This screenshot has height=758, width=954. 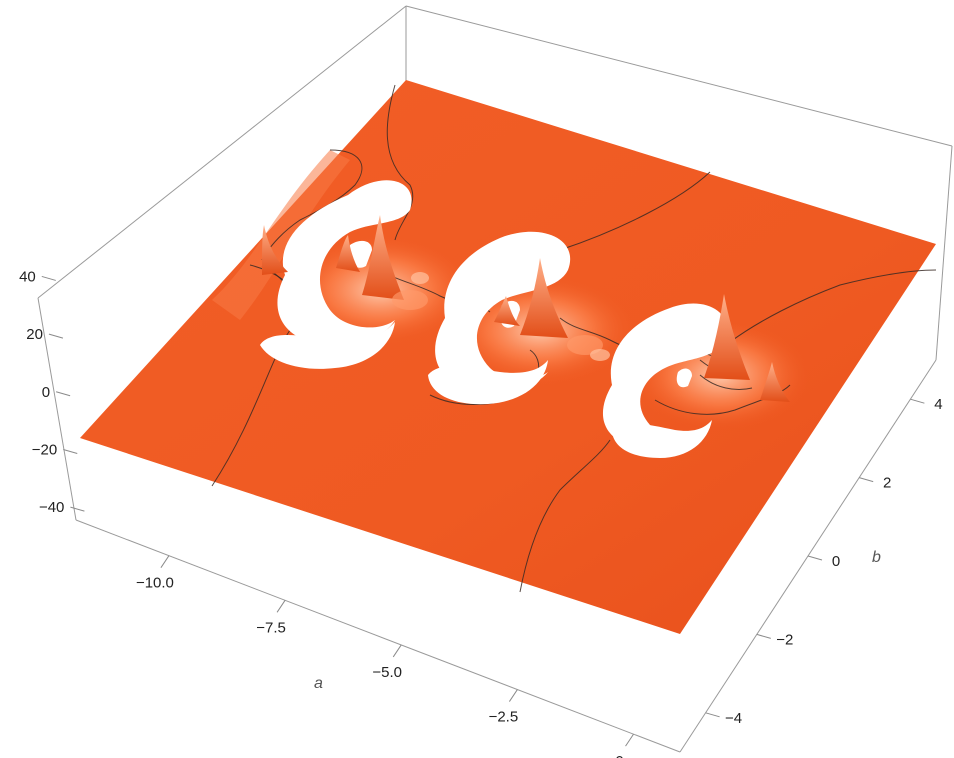 I want to click on x-tick-label: −7.5, so click(x=271, y=627).